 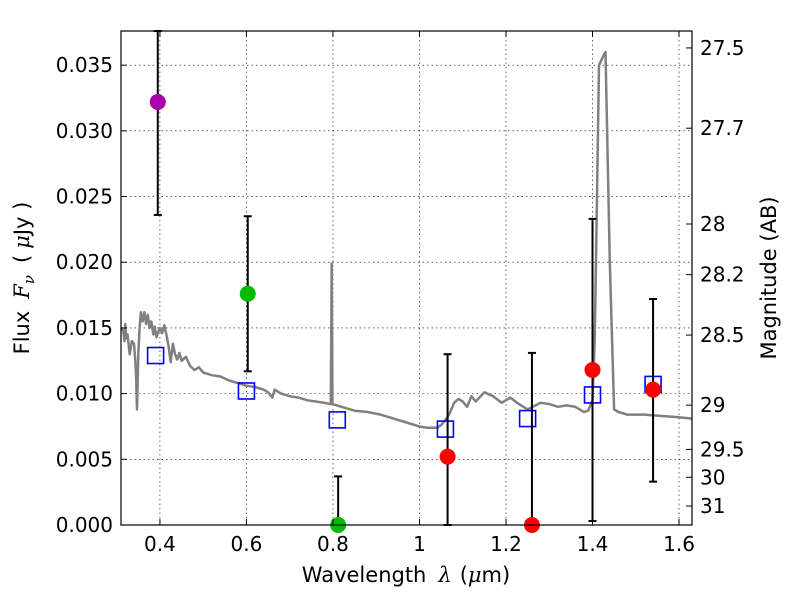 I want to click on x-axis-label-mu: μ, so click(x=475, y=575).